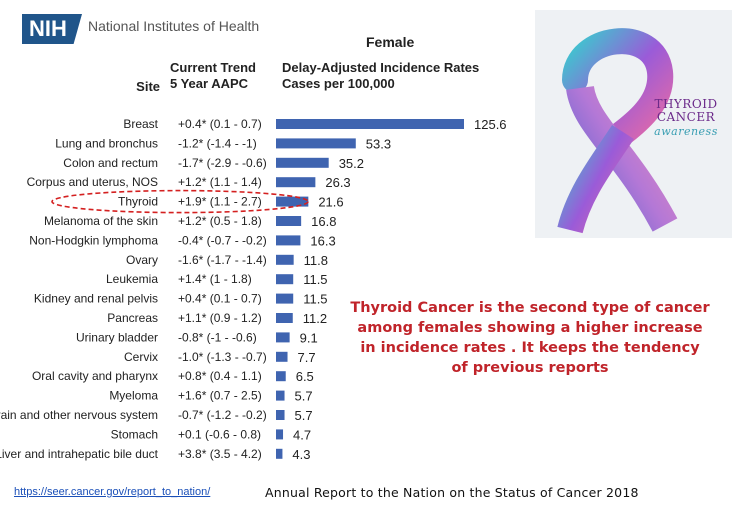  Describe the element at coordinates (138, 202) in the screenshot. I see `site-label: Thyroid` at that location.